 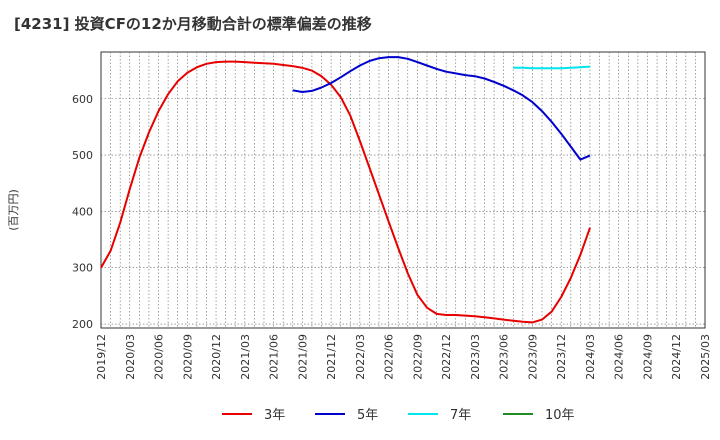 I want to click on y-tick-label: 500, so click(x=82, y=155).